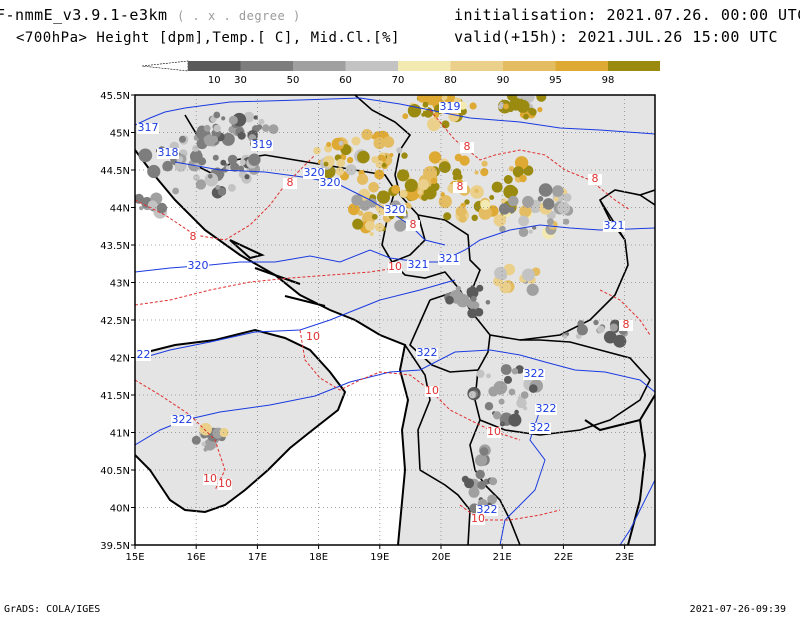 This screenshot has height=618, width=800. What do you see at coordinates (193, 236) in the screenshot?
I see `temp-contour-label: 8` at bounding box center [193, 236].